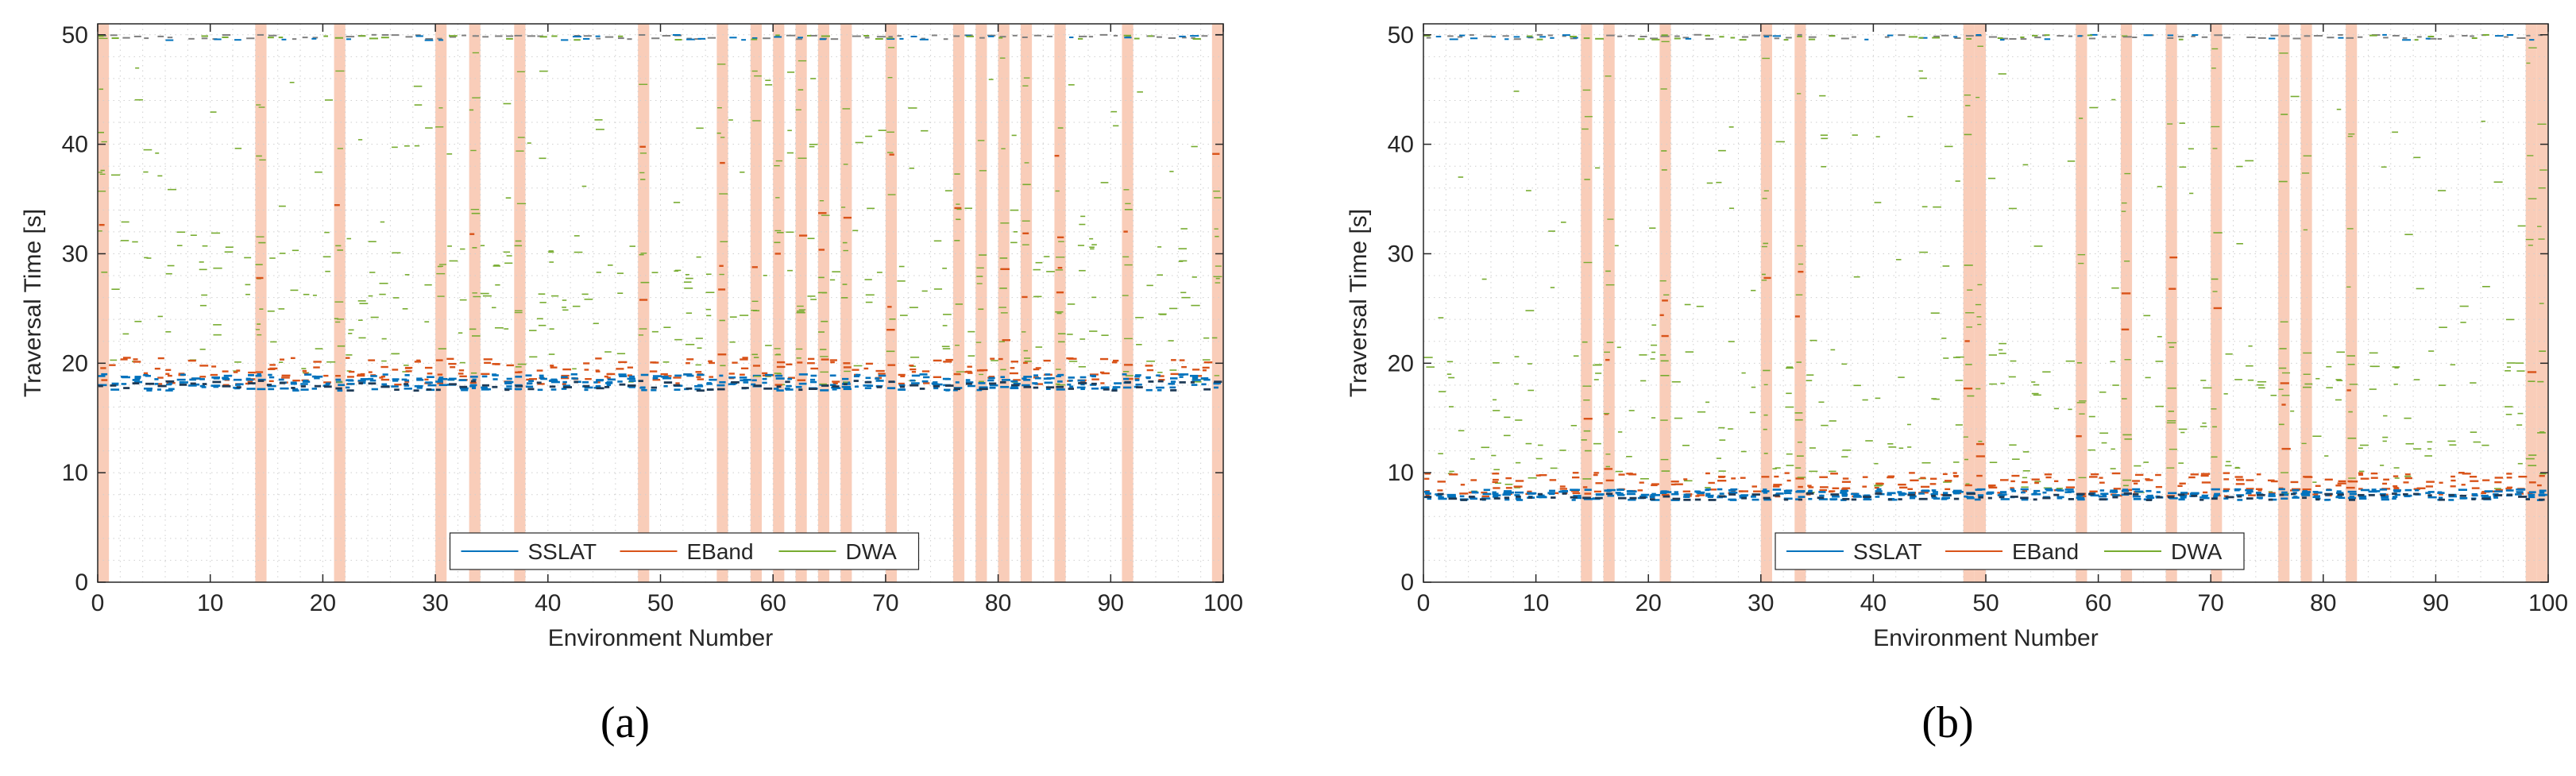  I want to click on legend-b: SSLAT EBand DWA, so click(2010, 551).